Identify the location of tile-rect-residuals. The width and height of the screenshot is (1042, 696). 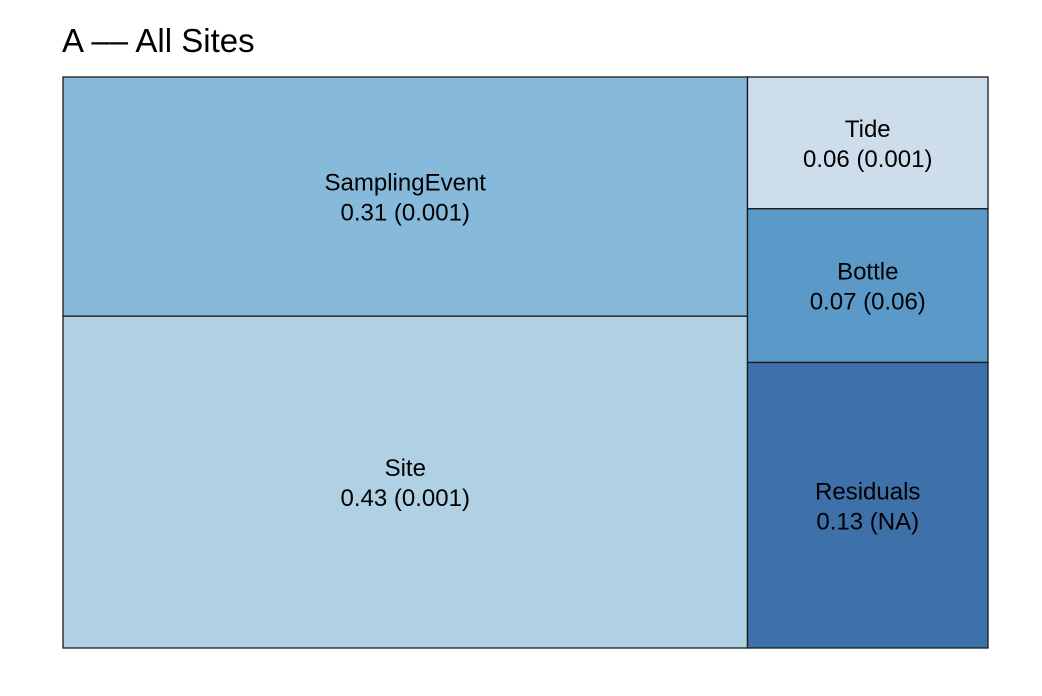
(867, 505).